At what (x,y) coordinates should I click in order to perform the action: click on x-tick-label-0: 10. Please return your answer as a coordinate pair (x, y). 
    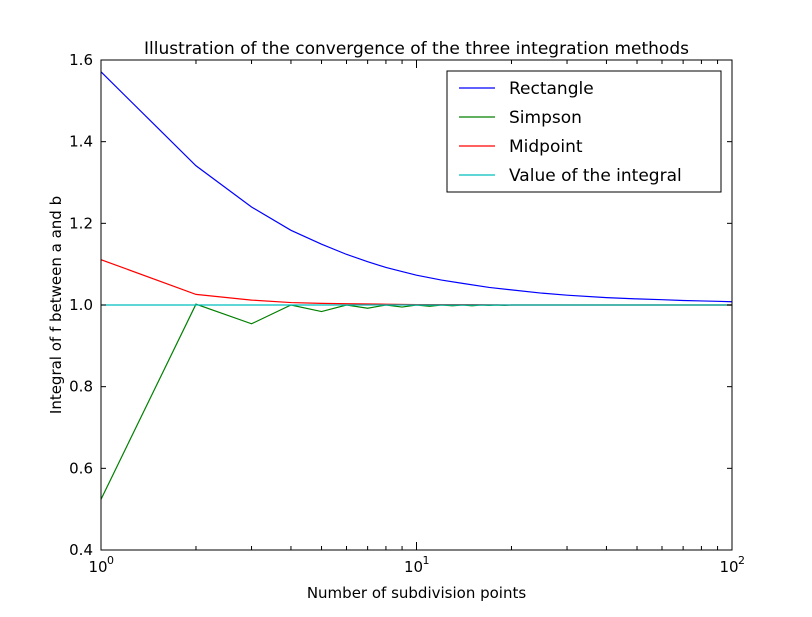
    Looking at the image, I should click on (97, 567).